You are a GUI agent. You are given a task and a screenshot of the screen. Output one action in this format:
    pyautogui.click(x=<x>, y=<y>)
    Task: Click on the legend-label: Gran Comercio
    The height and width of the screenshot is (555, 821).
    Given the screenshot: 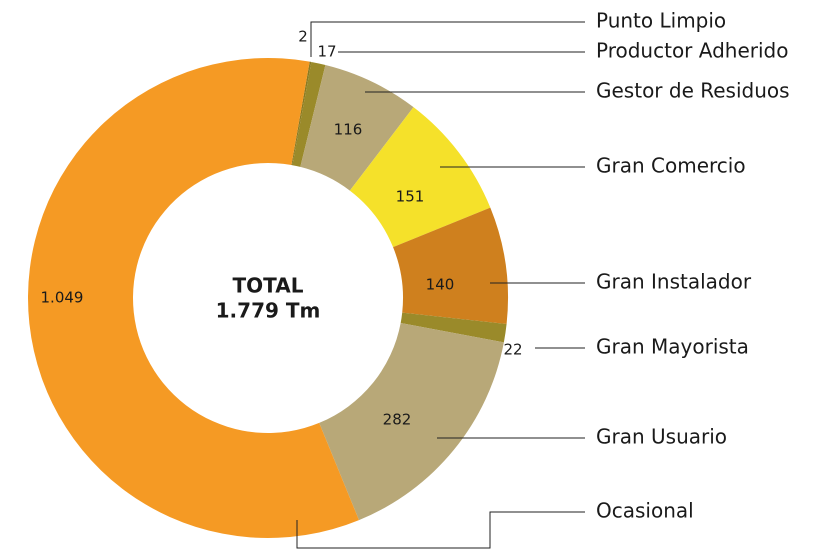 What is the action you would take?
    pyautogui.click(x=671, y=166)
    